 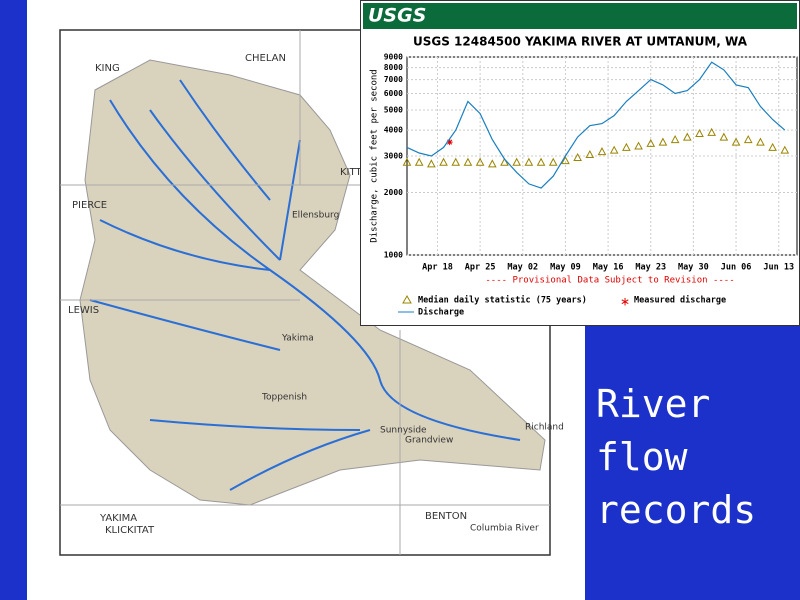 What do you see at coordinates (429, 441) in the screenshot?
I see `map-label: Grandview` at bounding box center [429, 441].